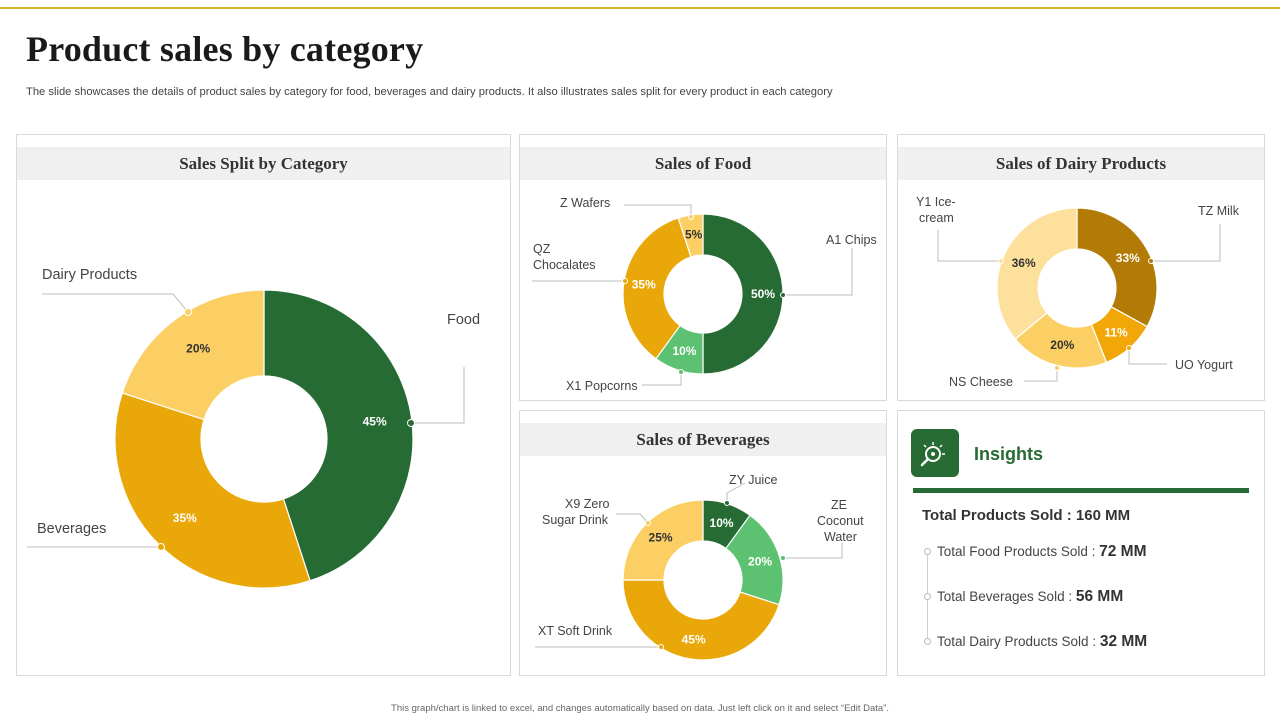  What do you see at coordinates (736, 492) in the screenshot?
I see `callout-line-zy-juice` at bounding box center [736, 492].